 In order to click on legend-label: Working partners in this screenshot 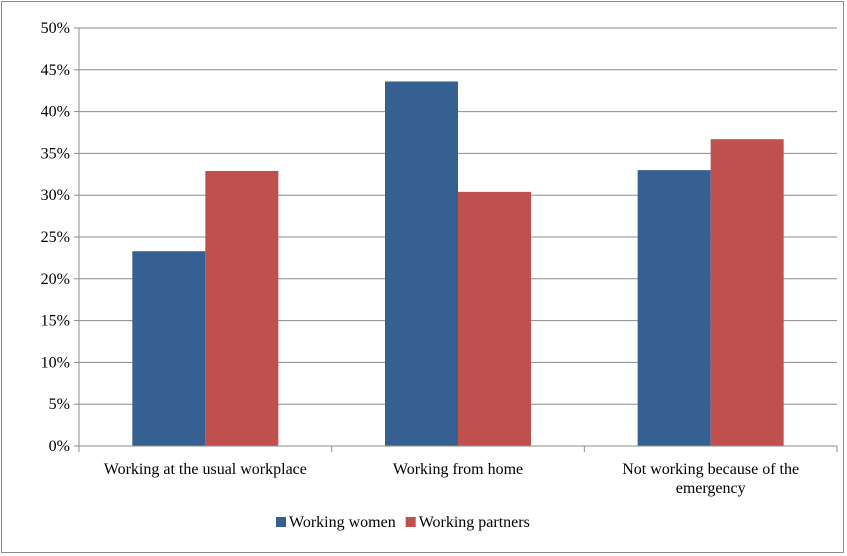, I will do `click(474, 522)`.